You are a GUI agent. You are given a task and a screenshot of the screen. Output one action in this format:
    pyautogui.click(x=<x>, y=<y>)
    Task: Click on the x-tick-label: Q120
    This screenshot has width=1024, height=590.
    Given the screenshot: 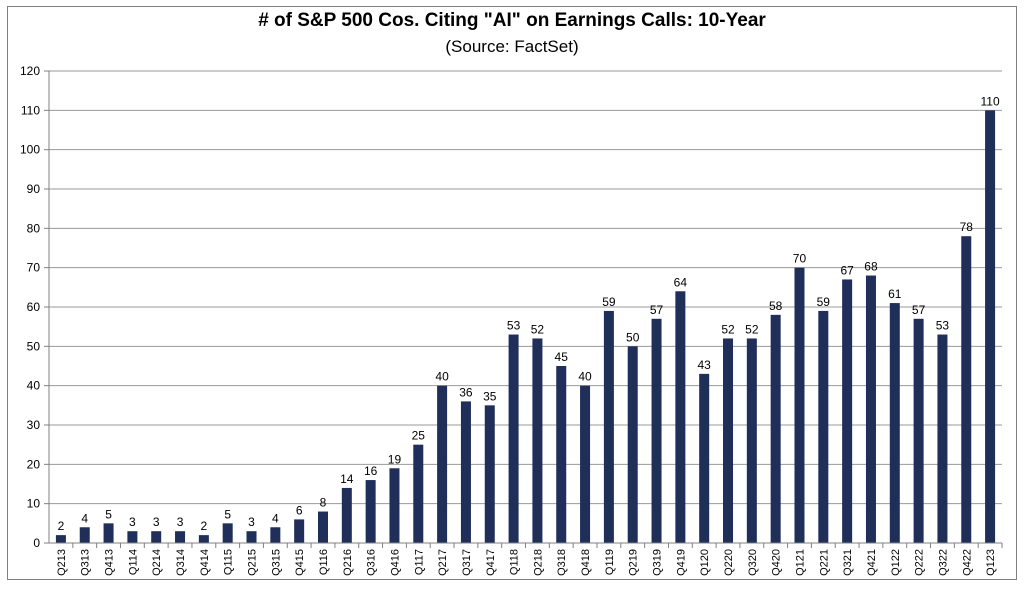 What is the action you would take?
    pyautogui.click(x=705, y=562)
    